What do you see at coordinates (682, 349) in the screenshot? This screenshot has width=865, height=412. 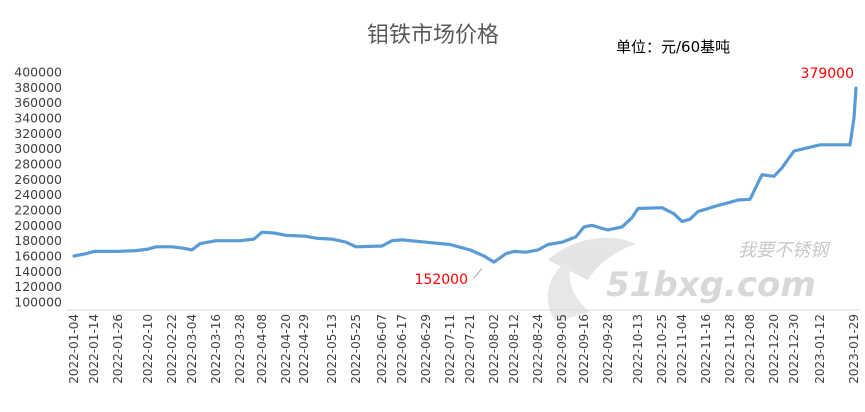 I see `x-tick-label: 2022-11-04` at bounding box center [682, 349].